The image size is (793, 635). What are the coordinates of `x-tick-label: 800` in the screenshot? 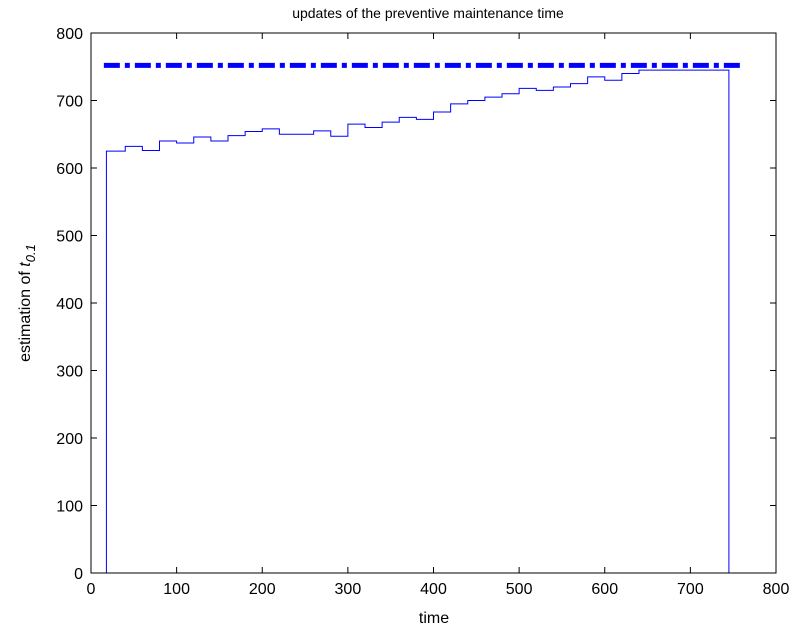 It's located at (776, 589).